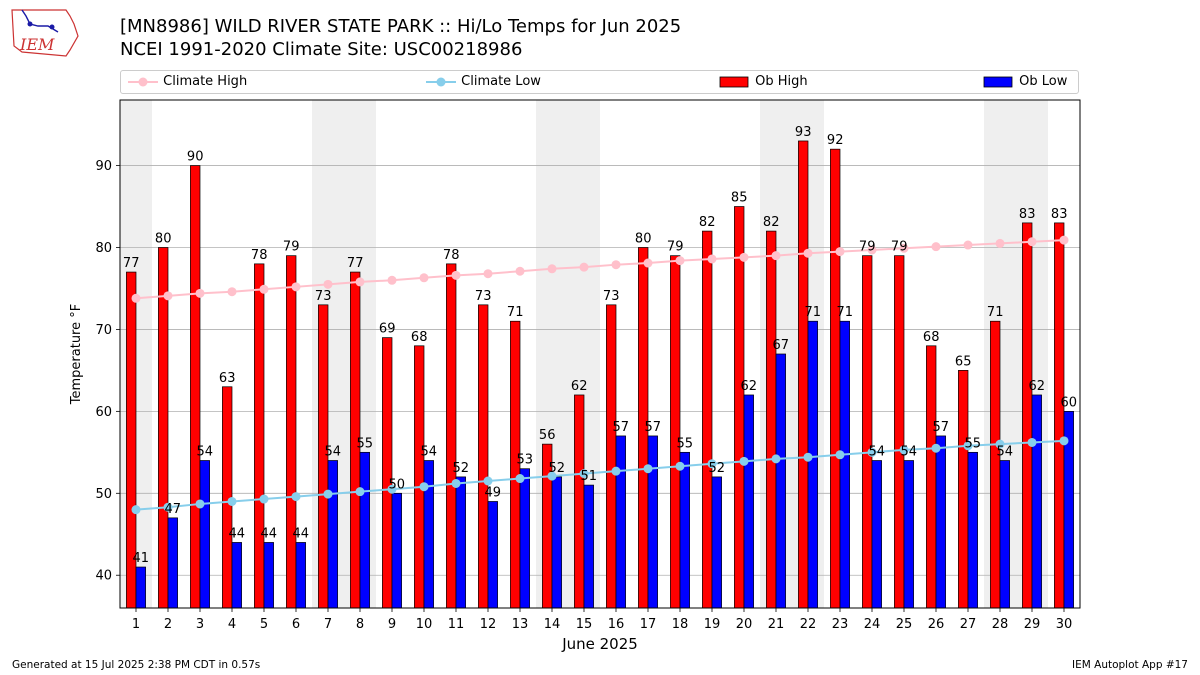 Image resolution: width=1200 pixels, height=675 pixels. Describe the element at coordinates (44, 32) in the screenshot. I see `iem-logo: IEM` at that location.